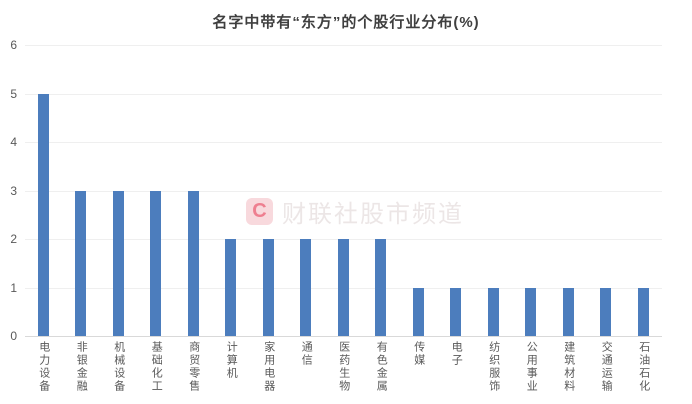  I want to click on bar-基础化工, so click(156, 263).